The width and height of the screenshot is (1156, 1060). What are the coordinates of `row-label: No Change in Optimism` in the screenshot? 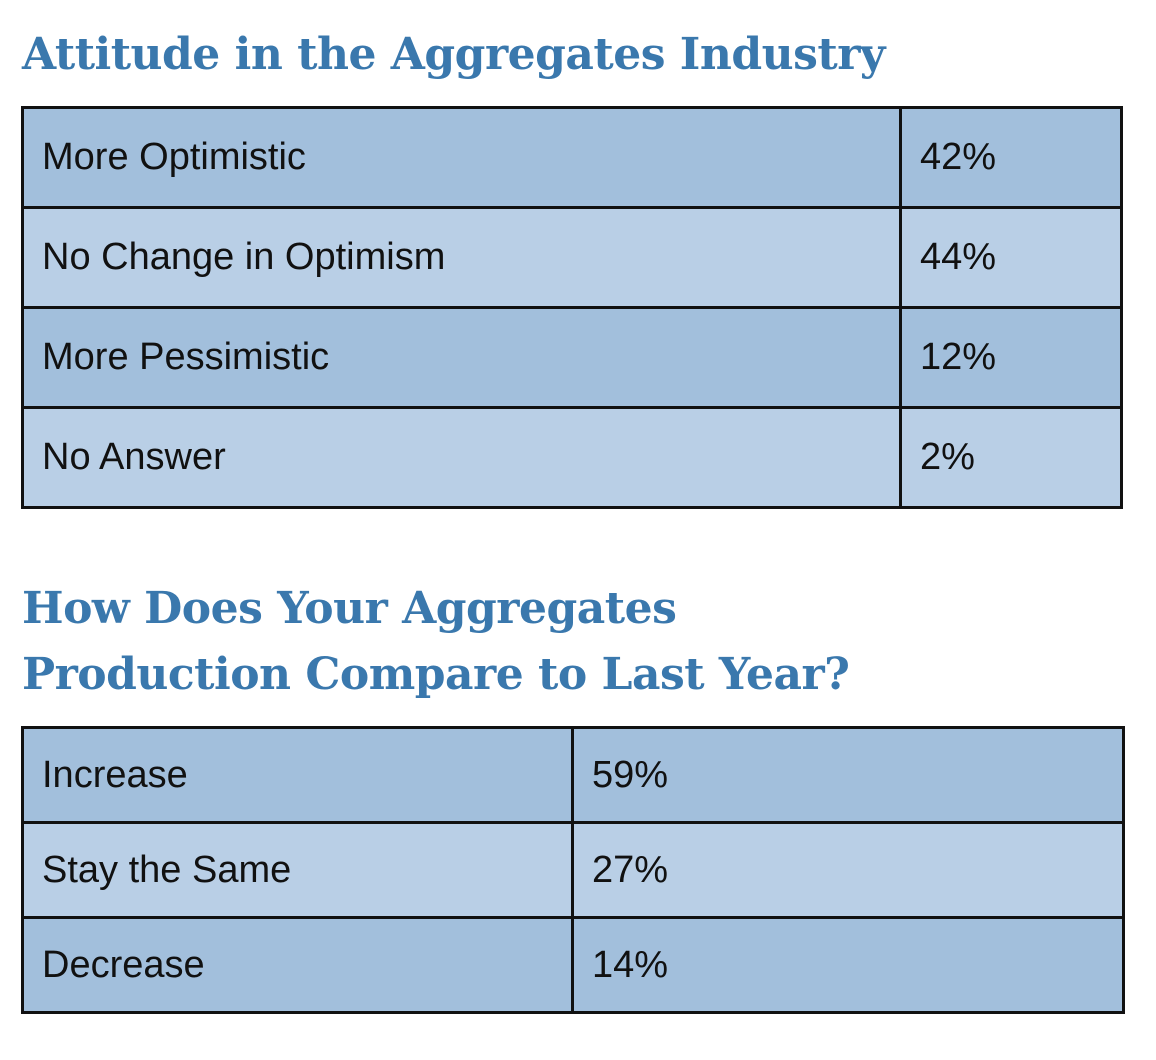 It's located at (461, 257).